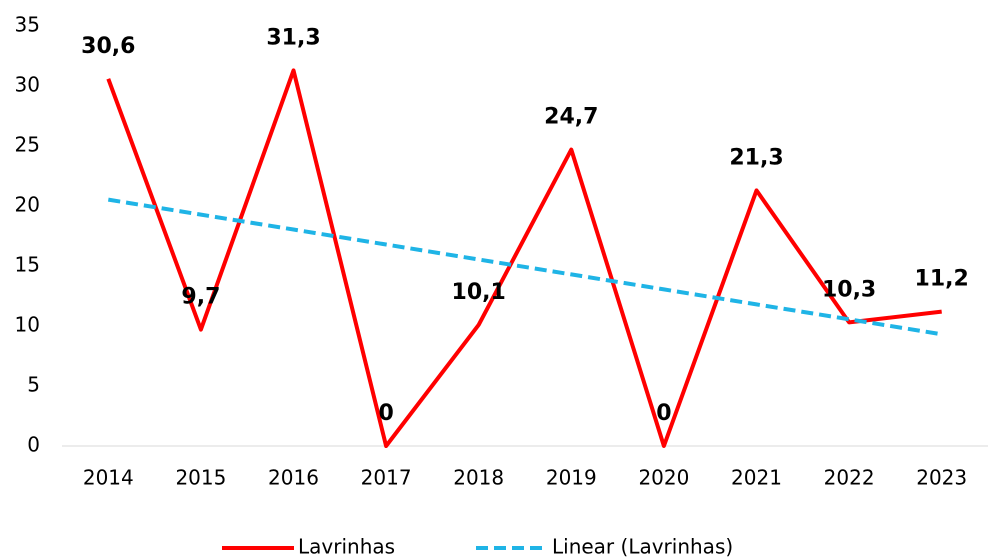 The height and width of the screenshot is (560, 989). Describe the element at coordinates (27, 325) in the screenshot. I see `y-tick-label: 10` at that location.